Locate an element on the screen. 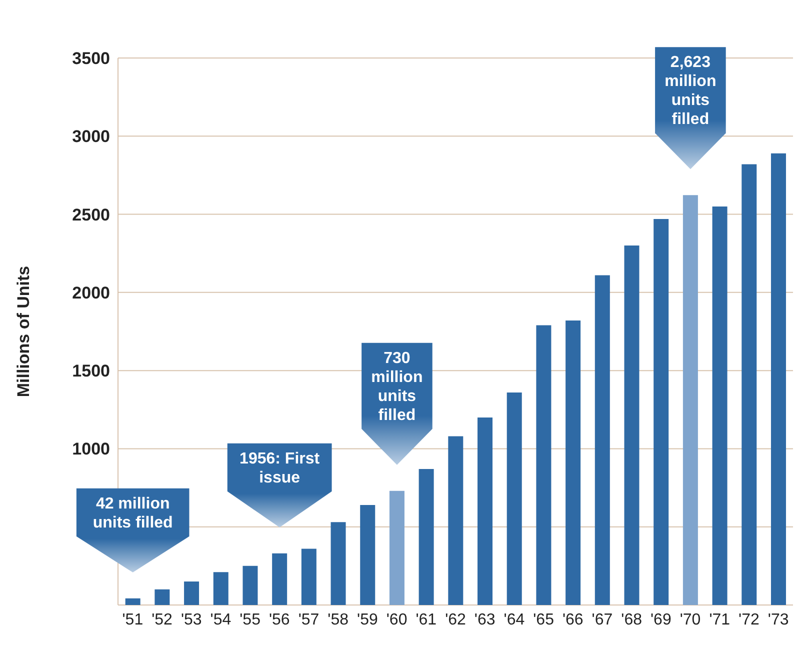 The width and height of the screenshot is (805, 648). y-tick-label: 1000 is located at coordinates (91, 449).